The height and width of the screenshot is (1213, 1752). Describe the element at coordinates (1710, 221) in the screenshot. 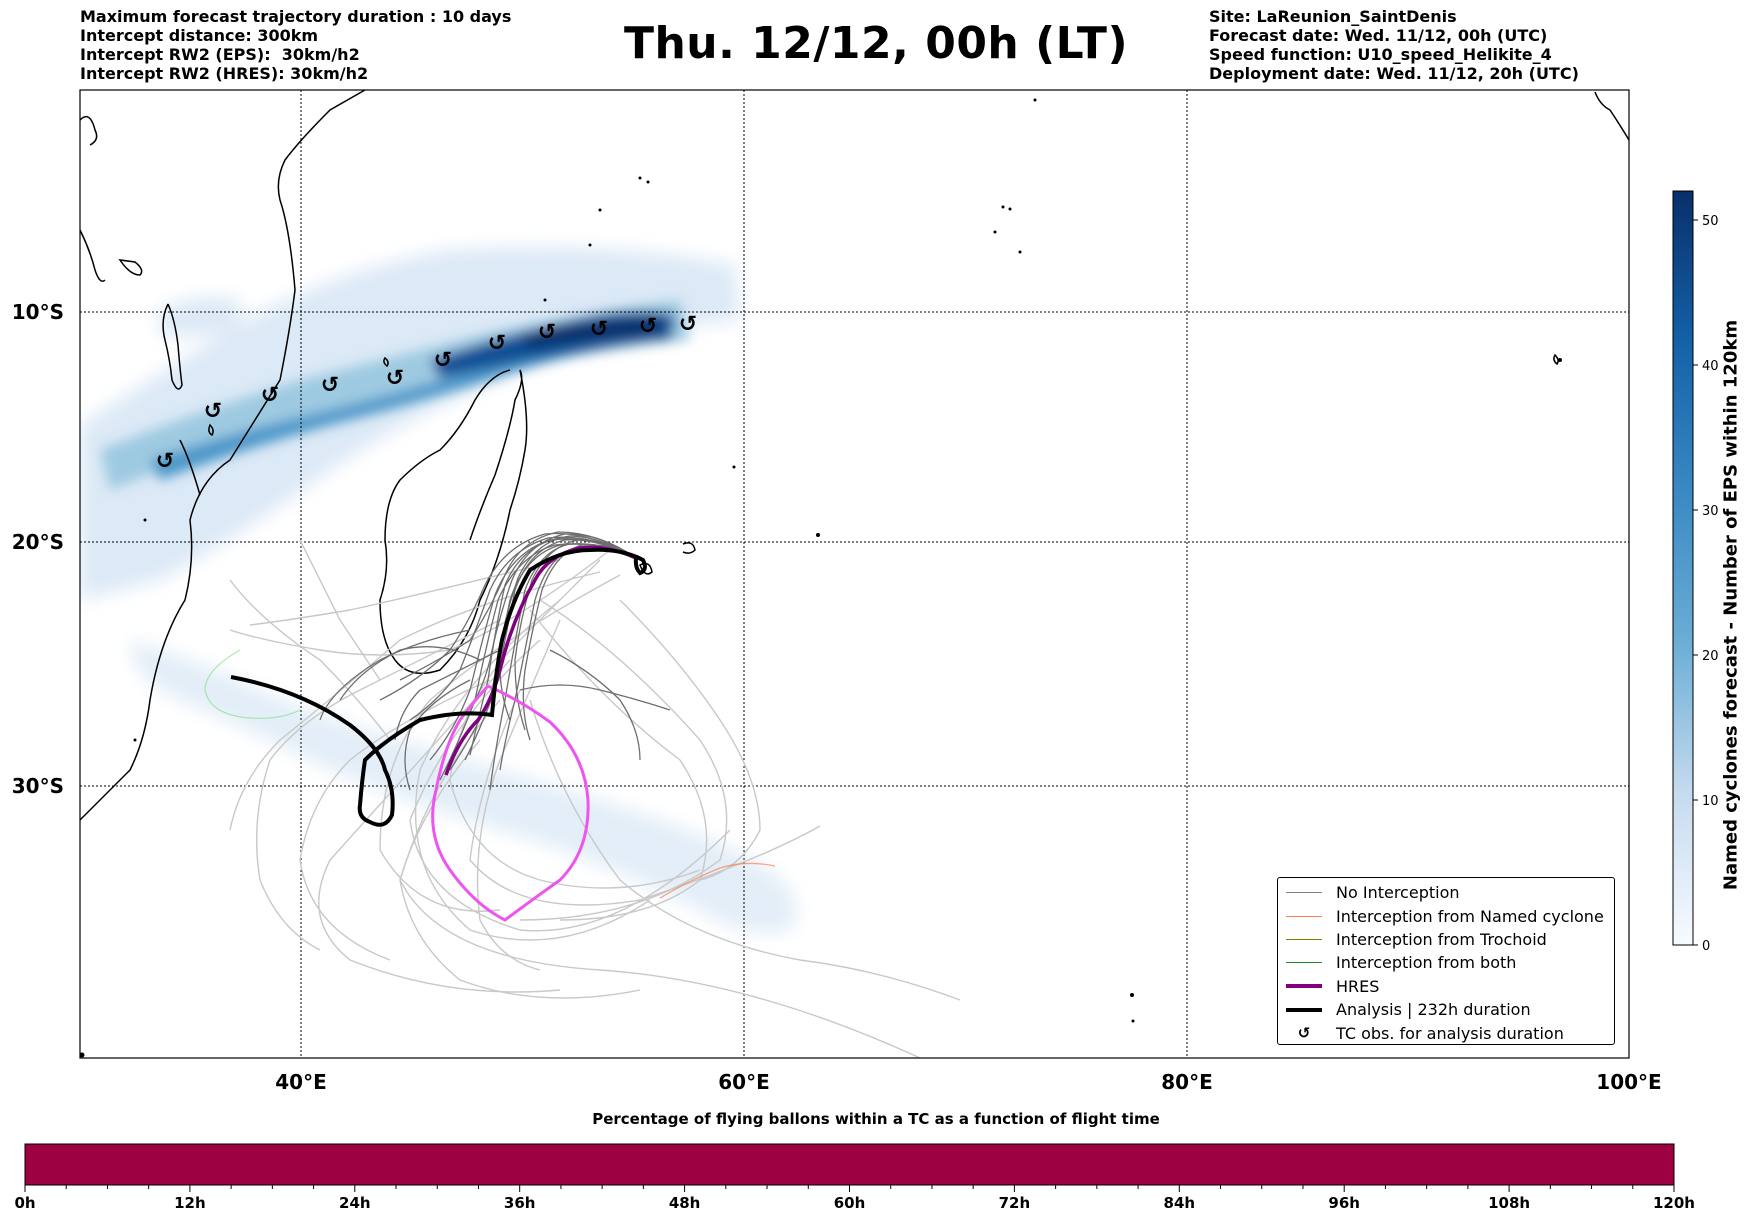

I see `colorbar-tick-label: 50` at that location.